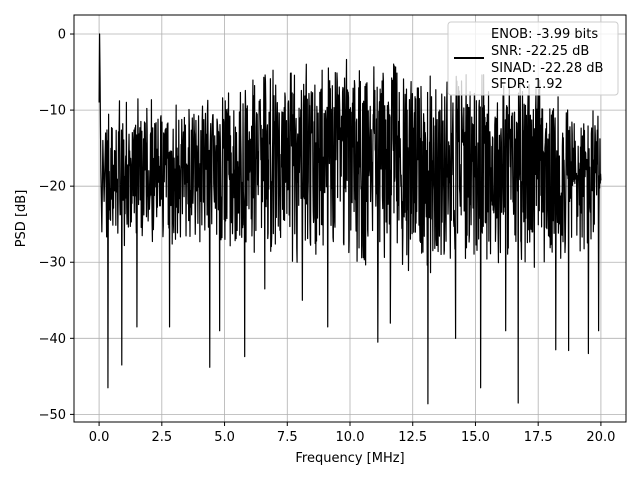 The height and width of the screenshot is (480, 640). What do you see at coordinates (224, 437) in the screenshot?
I see `x-tick-label: 5.0` at bounding box center [224, 437].